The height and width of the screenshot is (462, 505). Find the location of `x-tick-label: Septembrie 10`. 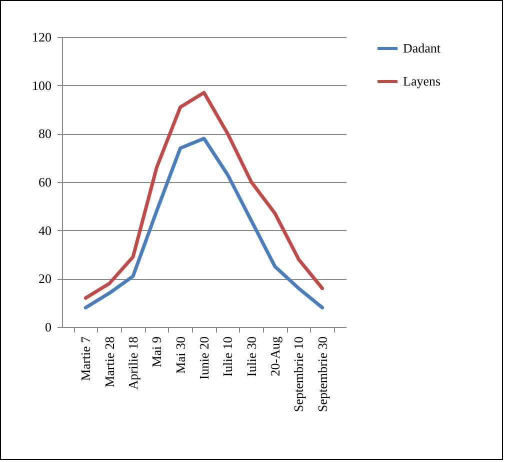

x-tick-label: Septembrie 10 is located at coordinates (298, 374).